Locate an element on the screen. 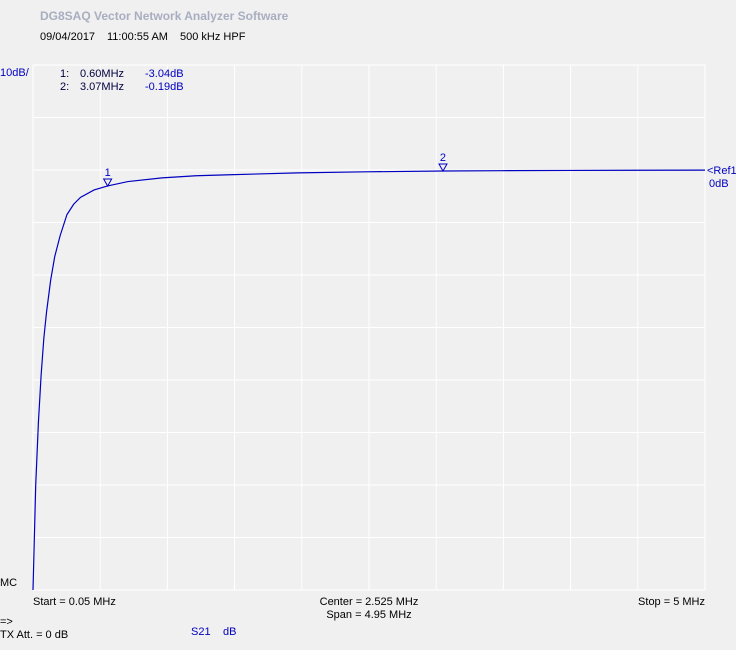 The width and height of the screenshot is (736, 650). span-label: Span = 4.95 MHz is located at coordinates (368, 615).